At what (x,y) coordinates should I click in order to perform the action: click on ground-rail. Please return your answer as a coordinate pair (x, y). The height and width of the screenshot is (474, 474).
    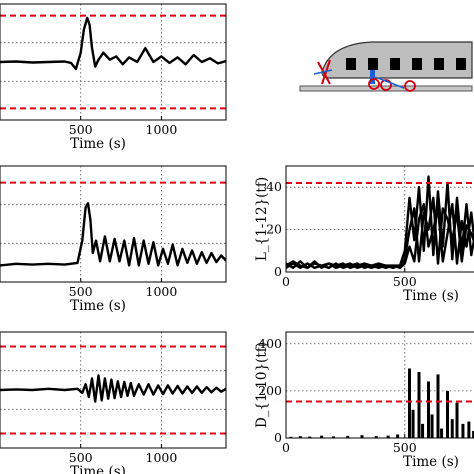
    Looking at the image, I should click on (386, 88).